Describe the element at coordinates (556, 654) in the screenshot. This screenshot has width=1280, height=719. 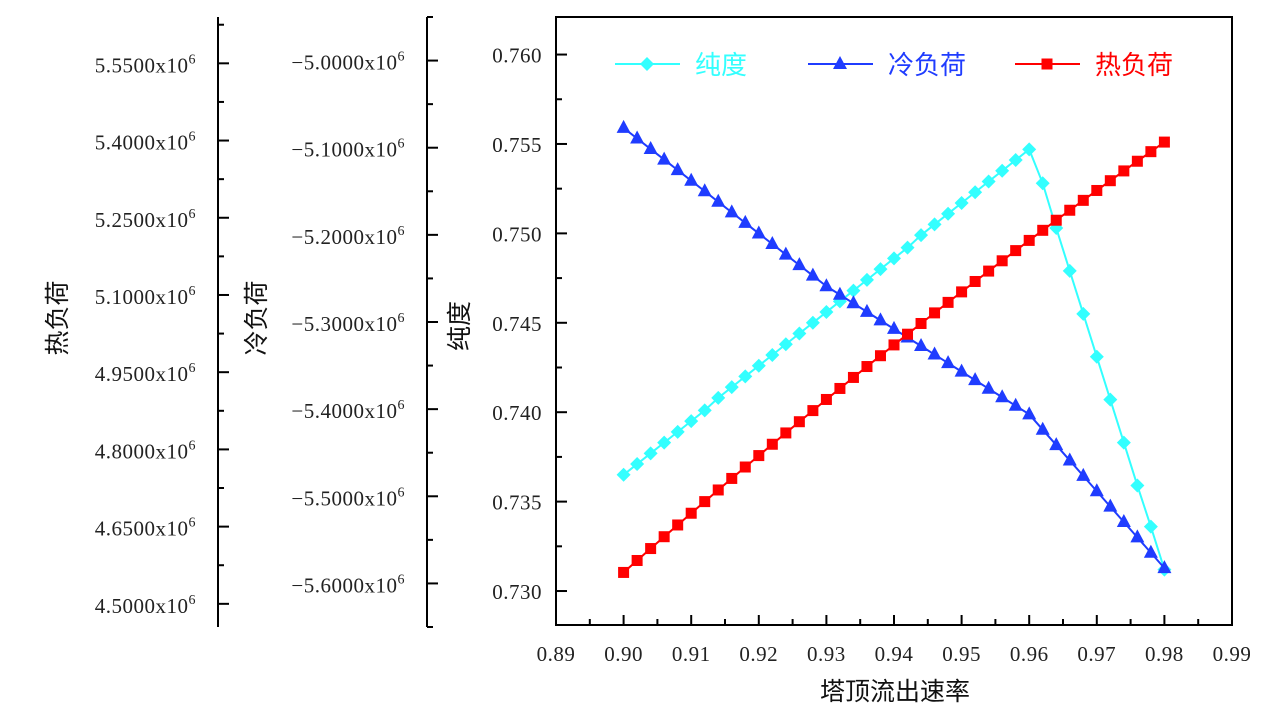
I see `x-tick-label: 0.89` at that location.